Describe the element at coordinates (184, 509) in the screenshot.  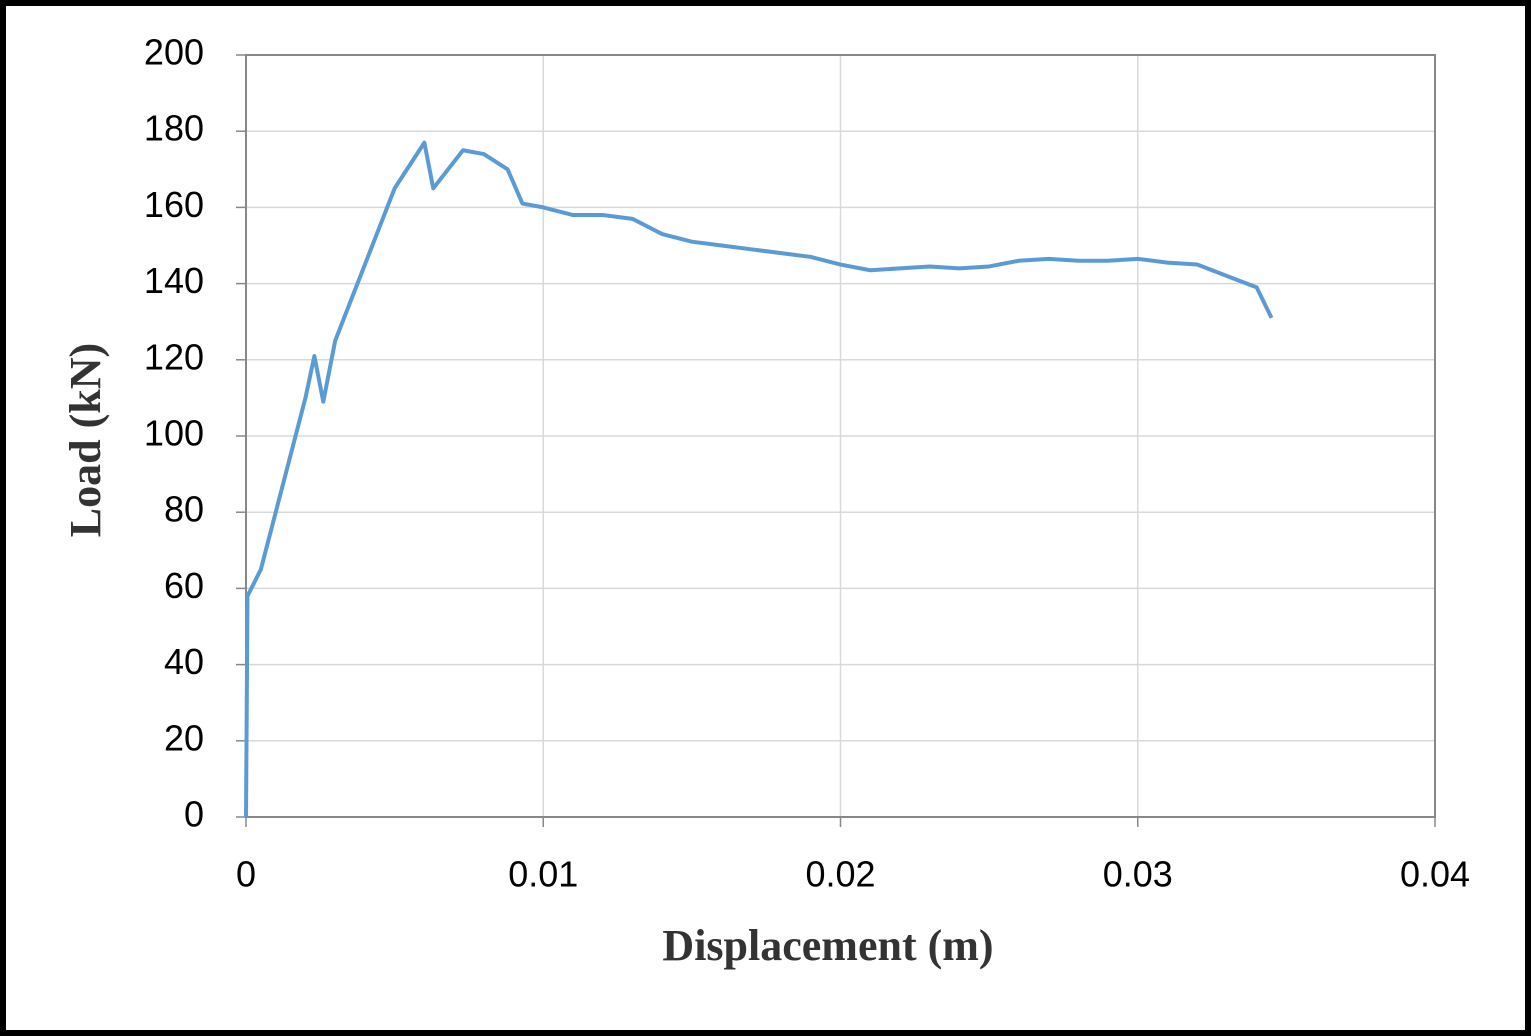
I see `y-tick-label: 80` at that location.